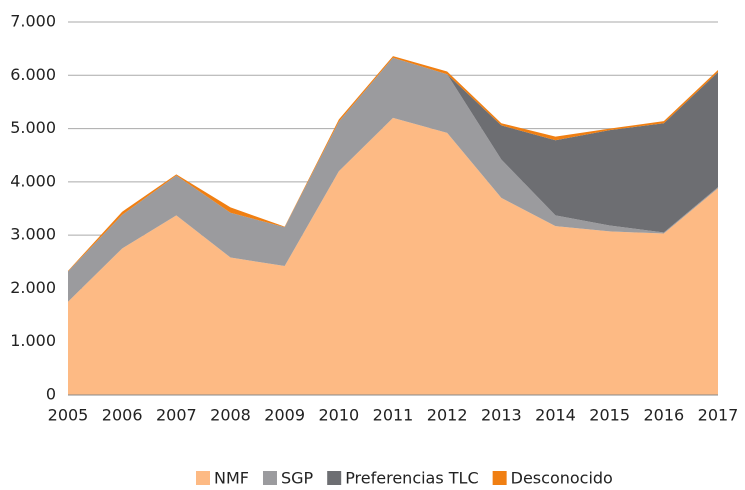  What do you see at coordinates (51, 394) in the screenshot?
I see `y-tick-label: 0` at bounding box center [51, 394].